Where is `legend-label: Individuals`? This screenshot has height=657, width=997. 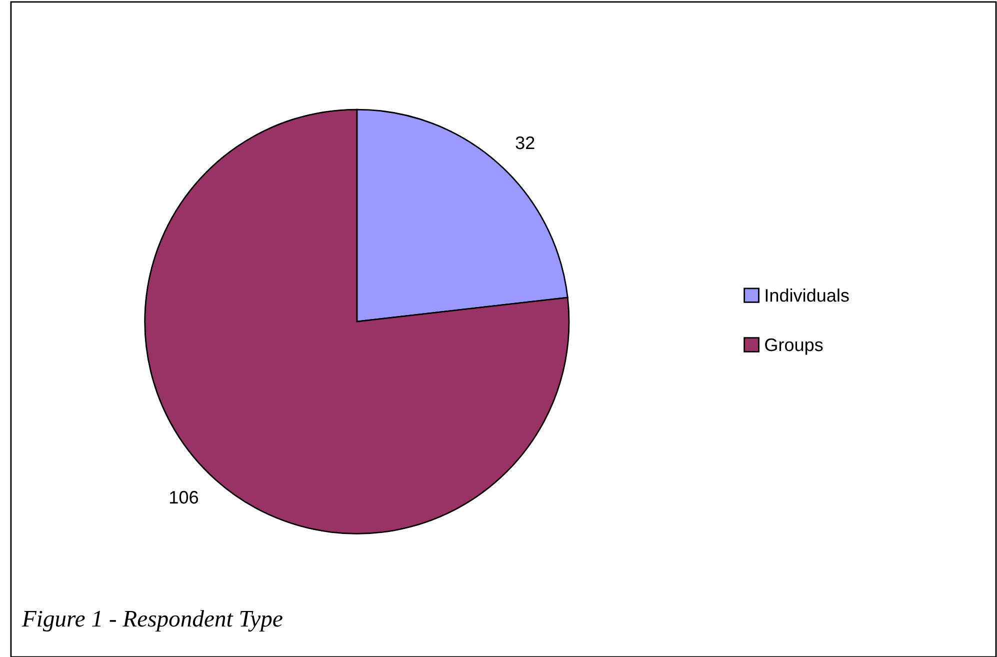
legend-label: Individuals is located at coordinates (807, 295).